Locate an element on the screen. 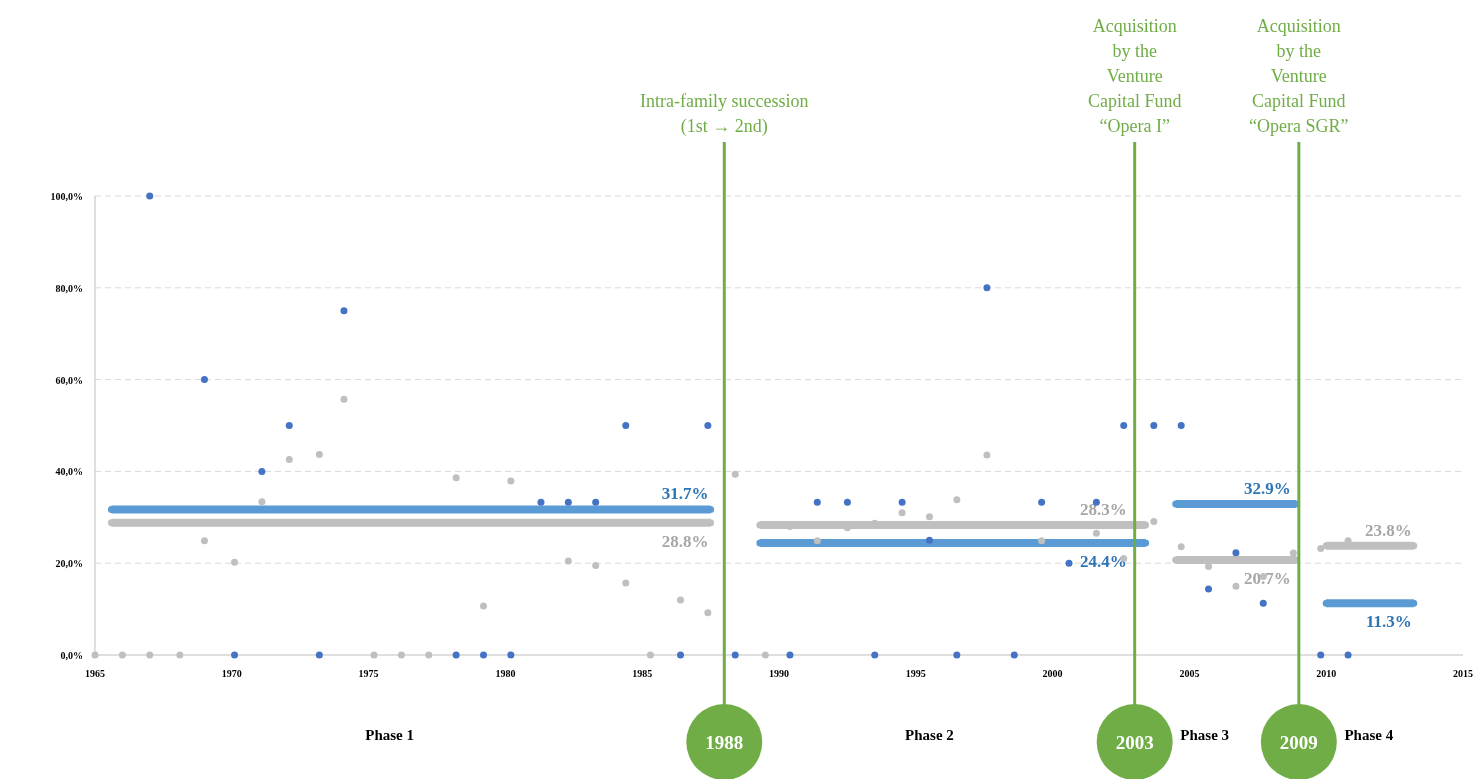 The height and width of the screenshot is (779, 1477). data-label: 32.9% is located at coordinates (1267, 488).